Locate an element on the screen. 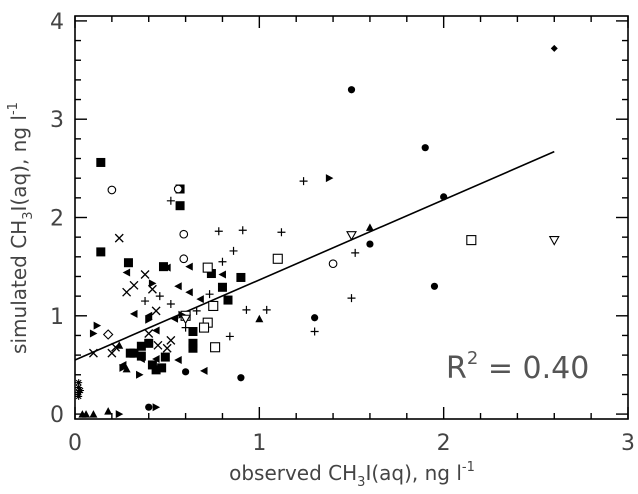 The image size is (638, 494). y-title-prefix: simulated CH is located at coordinates (19, 287).